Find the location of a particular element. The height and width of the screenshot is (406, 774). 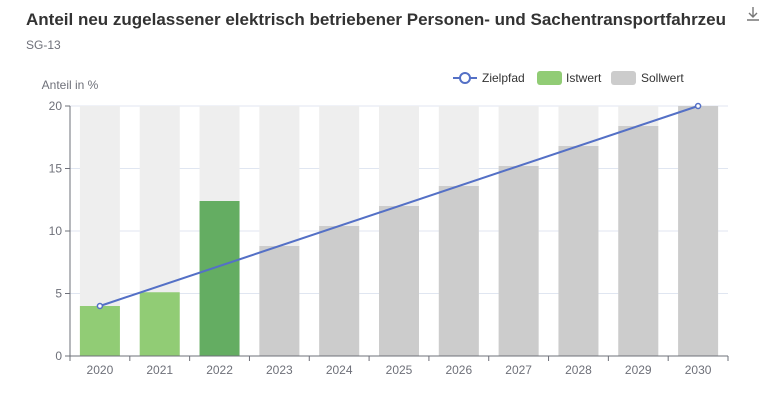

legend-zielpfad-marker is located at coordinates (465, 78).